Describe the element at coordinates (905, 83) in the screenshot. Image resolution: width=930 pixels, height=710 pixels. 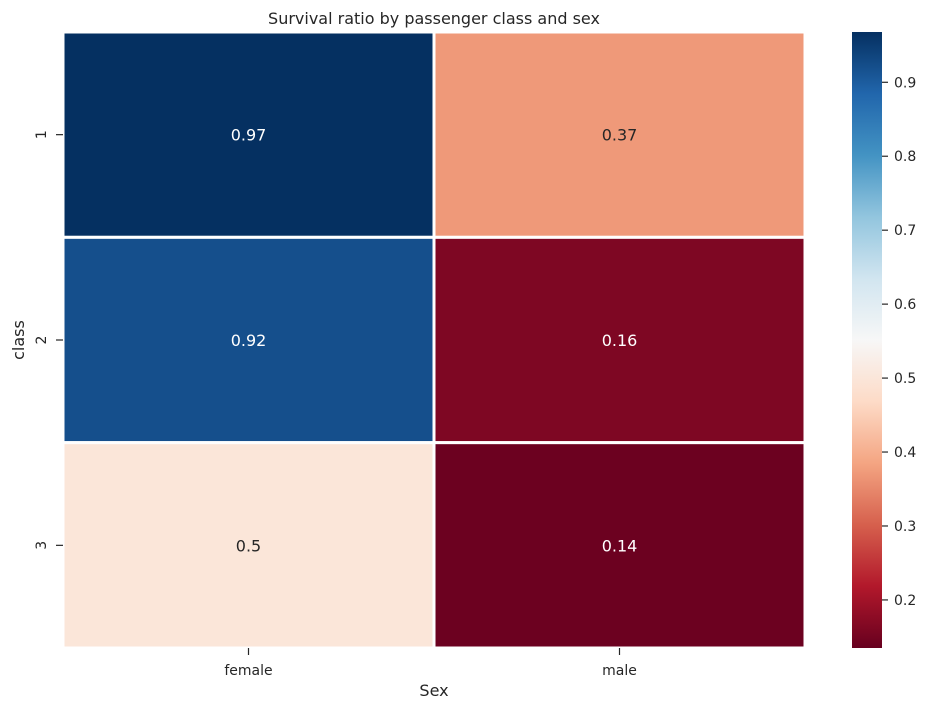
I see `colorbar-tick-label: 0.9` at that location.